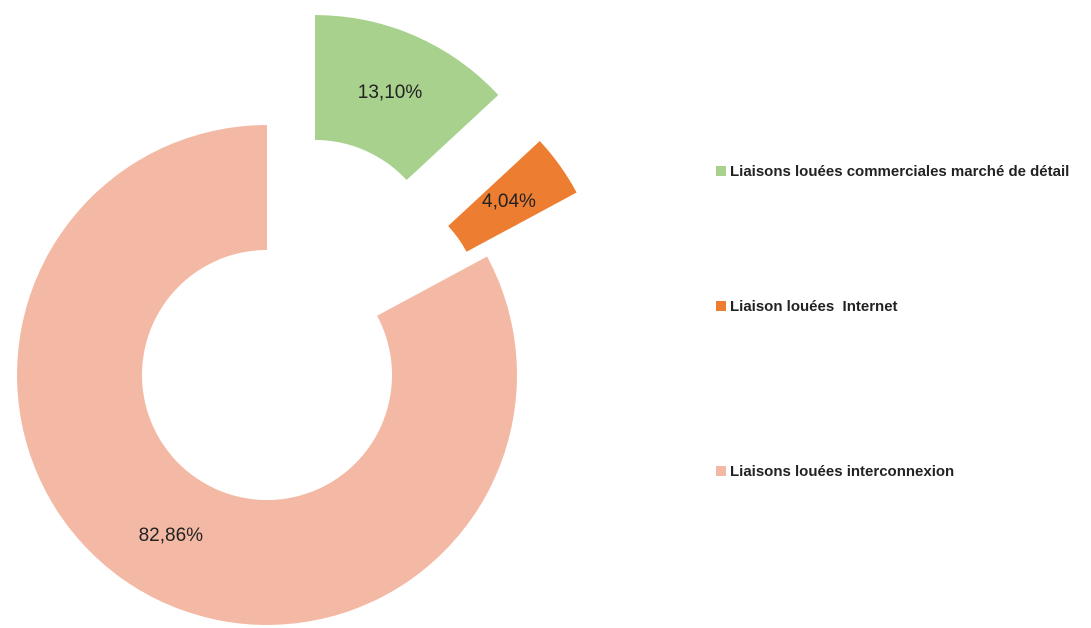 Image resolution: width=1091 pixels, height=628 pixels. What do you see at coordinates (390, 92) in the screenshot?
I see `data-label: 13,10%` at bounding box center [390, 92].